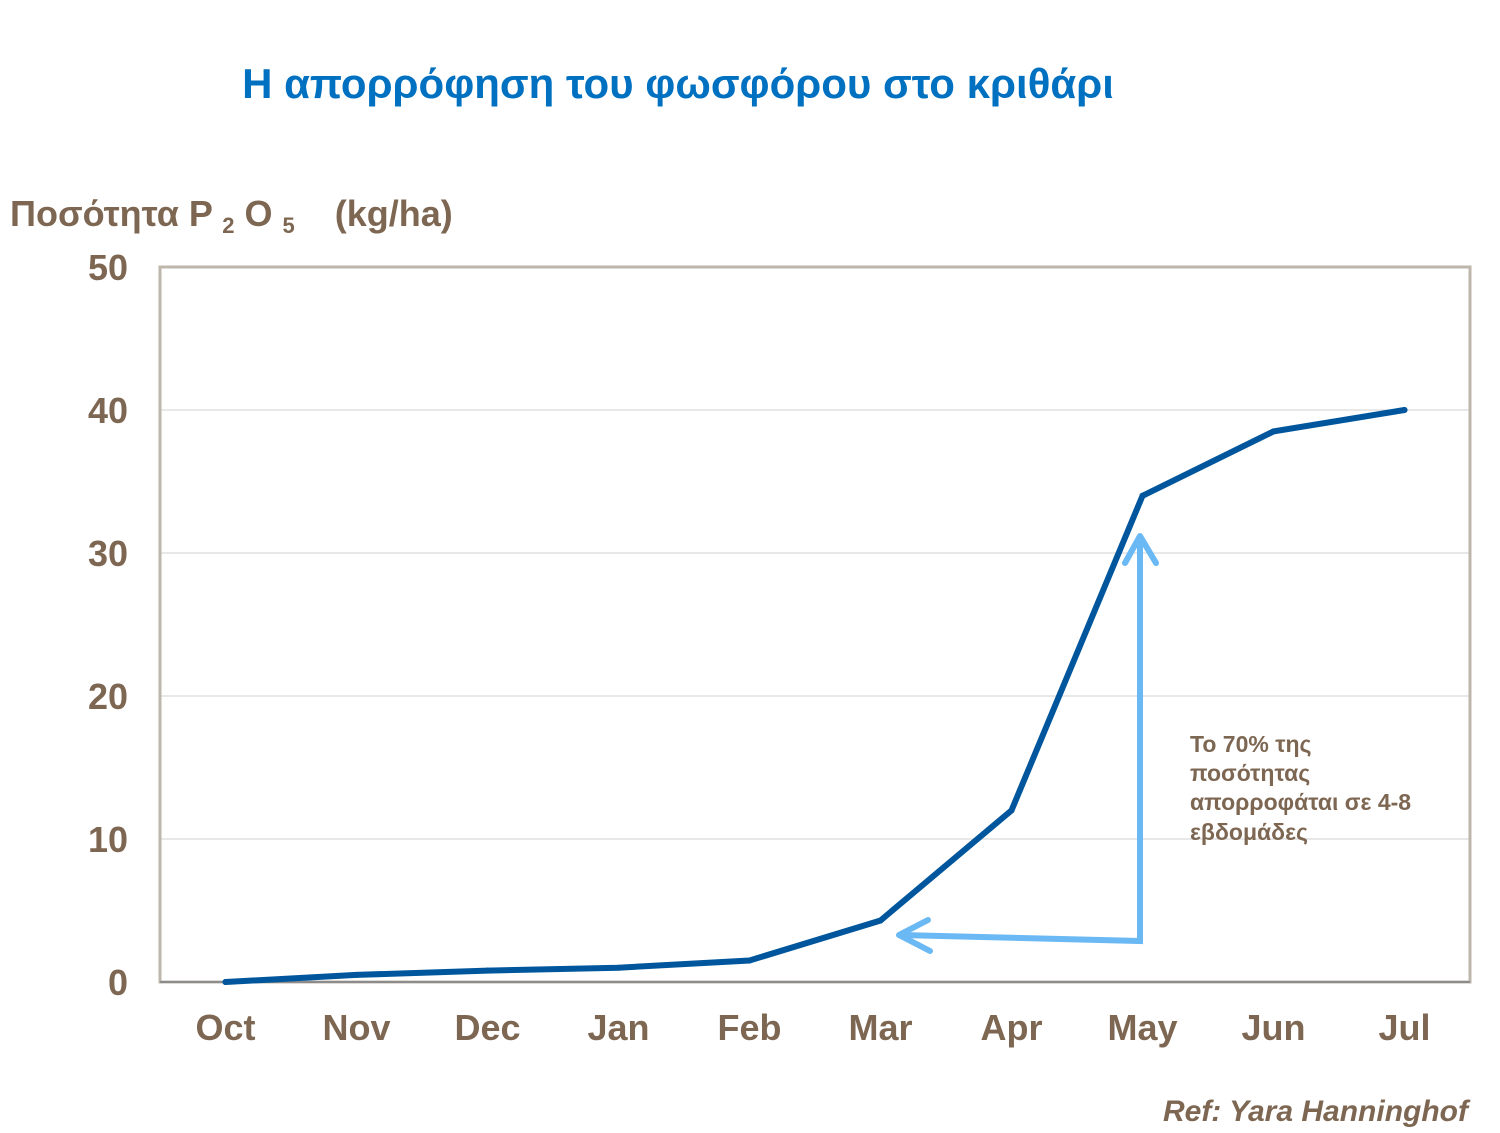 This screenshot has height=1133, width=1500. Describe the element at coordinates (618, 967) in the screenshot. I see `data-point-jan` at that location.